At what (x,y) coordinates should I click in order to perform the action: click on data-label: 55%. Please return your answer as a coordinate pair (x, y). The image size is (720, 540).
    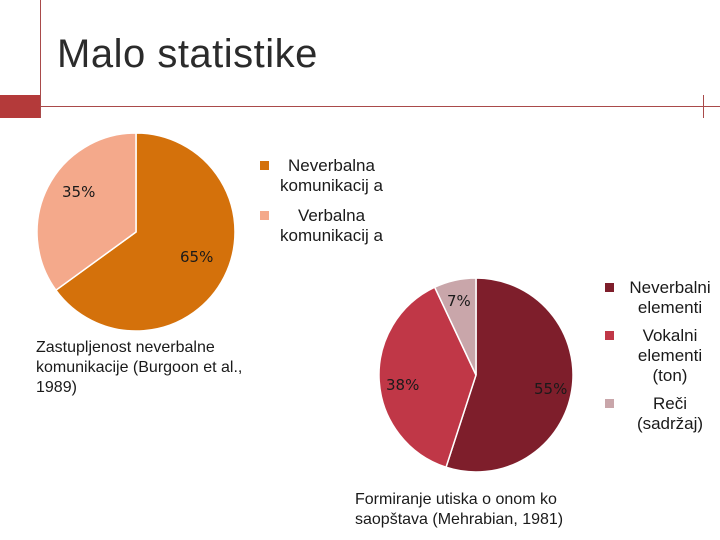
    Looking at the image, I should click on (550, 389).